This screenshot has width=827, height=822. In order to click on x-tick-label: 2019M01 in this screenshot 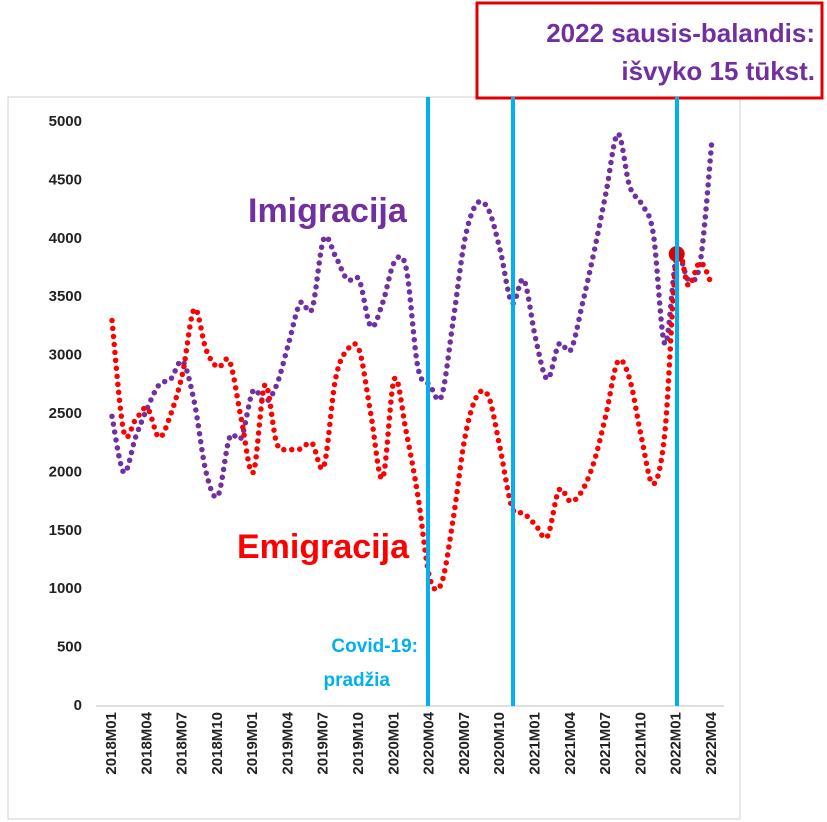, I will do `click(252, 743)`.